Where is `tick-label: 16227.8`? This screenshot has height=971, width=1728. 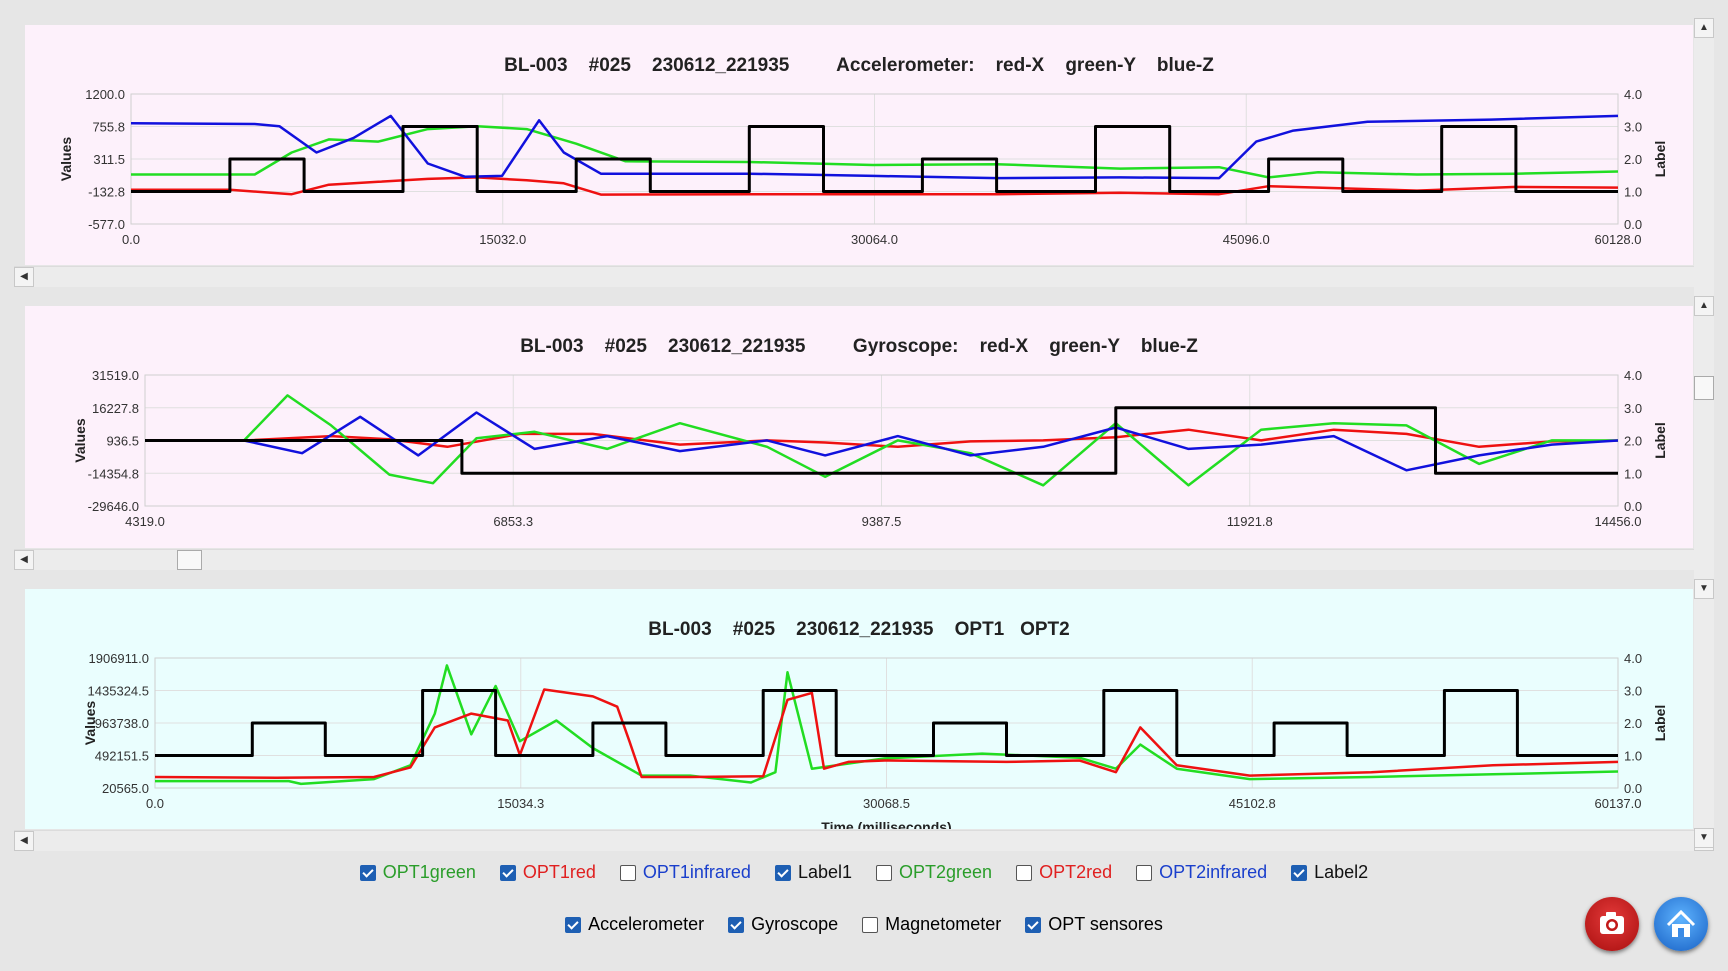
tick-label: 16227.8 is located at coordinates (115, 408).